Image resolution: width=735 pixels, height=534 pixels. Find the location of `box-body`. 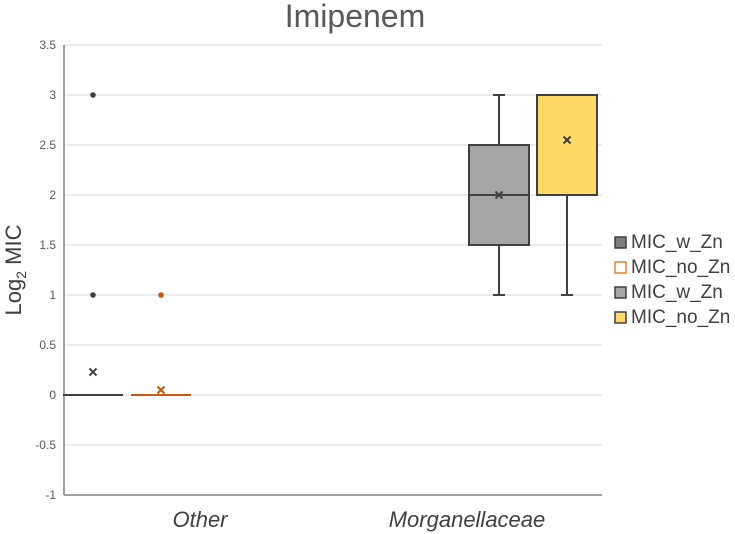

box-body is located at coordinates (567, 145).